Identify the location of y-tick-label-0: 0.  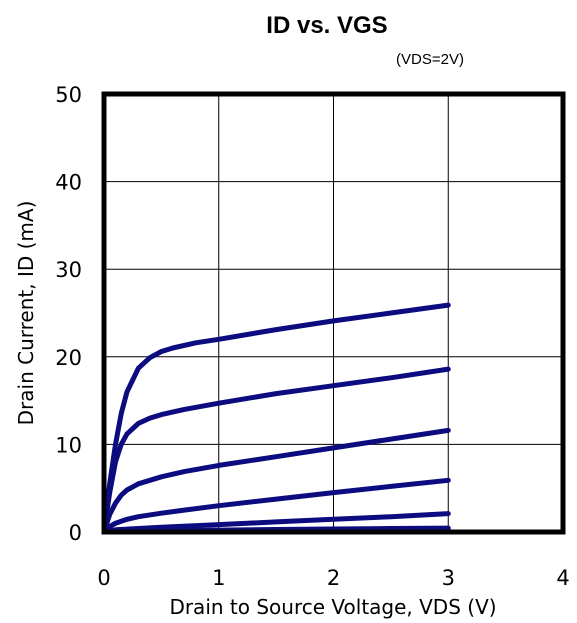
(75, 533).